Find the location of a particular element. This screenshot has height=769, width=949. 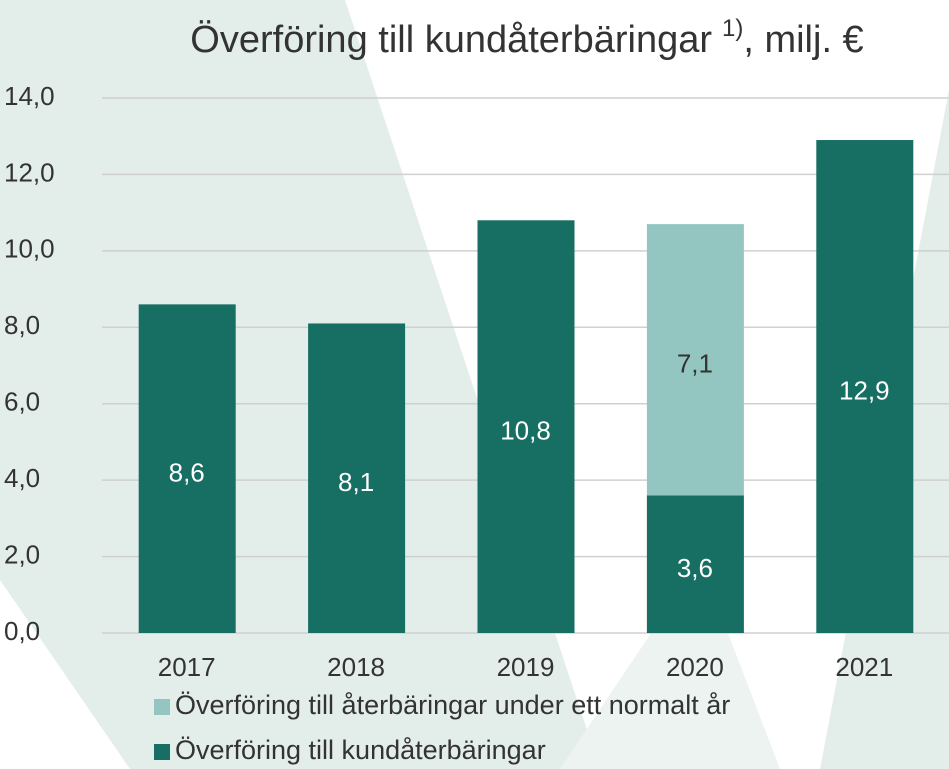

title-main: Överföring till kundåterbäringar is located at coordinates (451, 40).